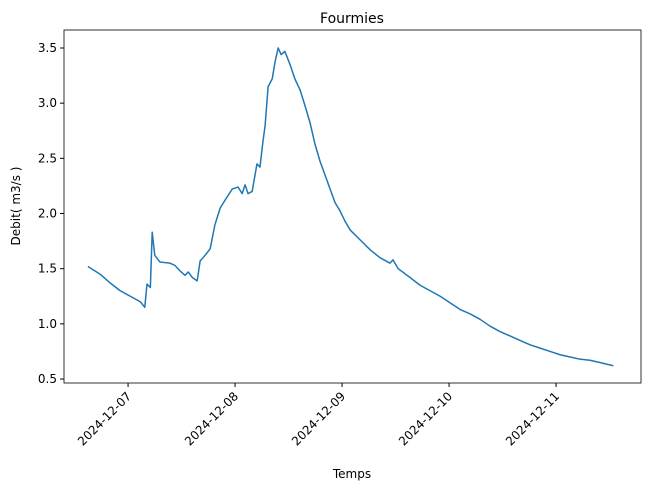 This screenshot has width=649, height=489. What do you see at coordinates (47, 269) in the screenshot?
I see `y-tick-label: 1.5` at bounding box center [47, 269].